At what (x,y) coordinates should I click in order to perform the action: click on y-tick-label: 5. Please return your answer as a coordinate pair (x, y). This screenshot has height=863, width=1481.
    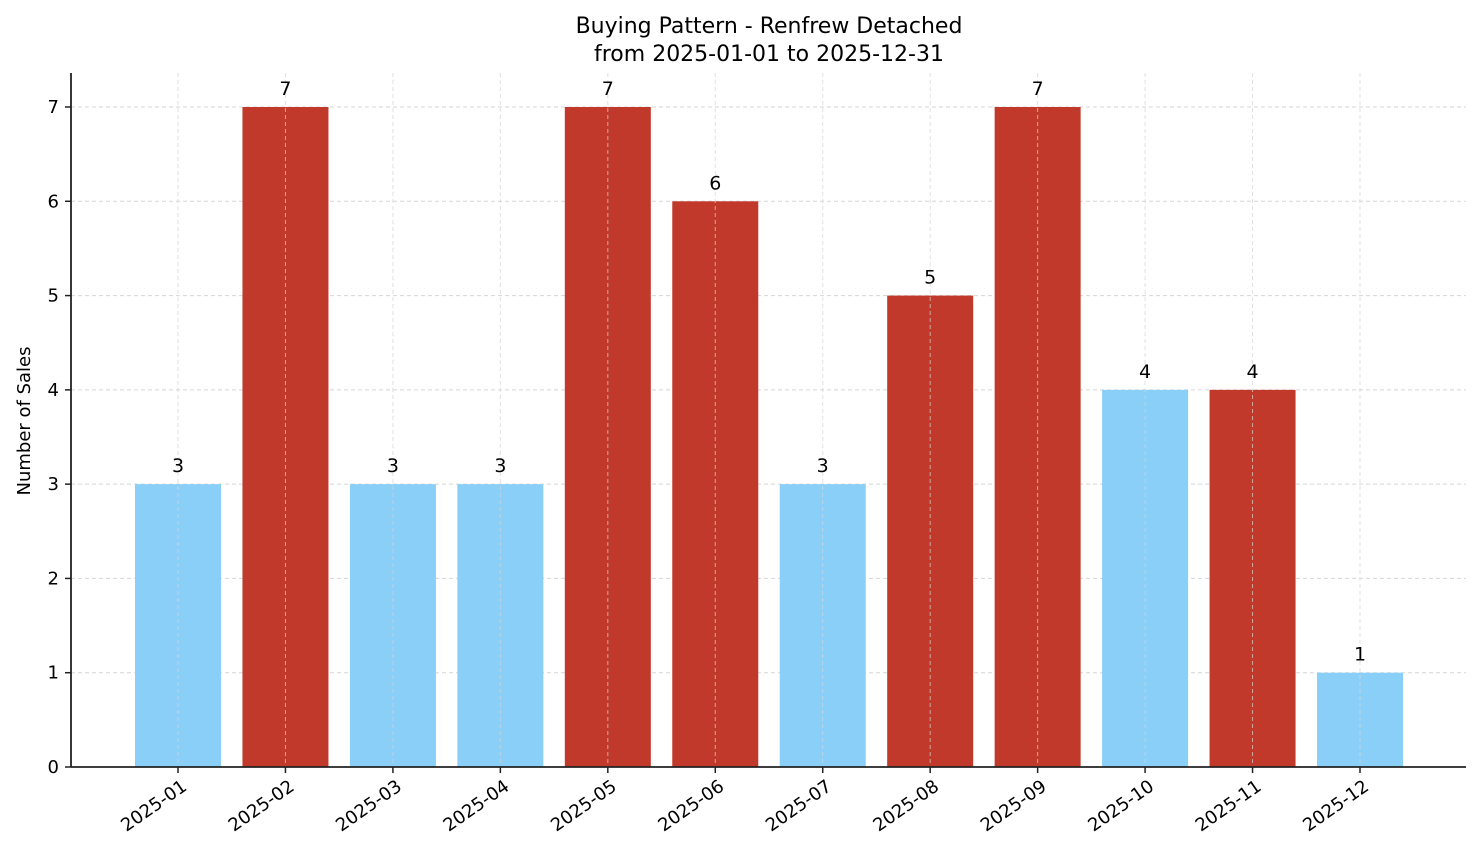
    Looking at the image, I should click on (53, 296).